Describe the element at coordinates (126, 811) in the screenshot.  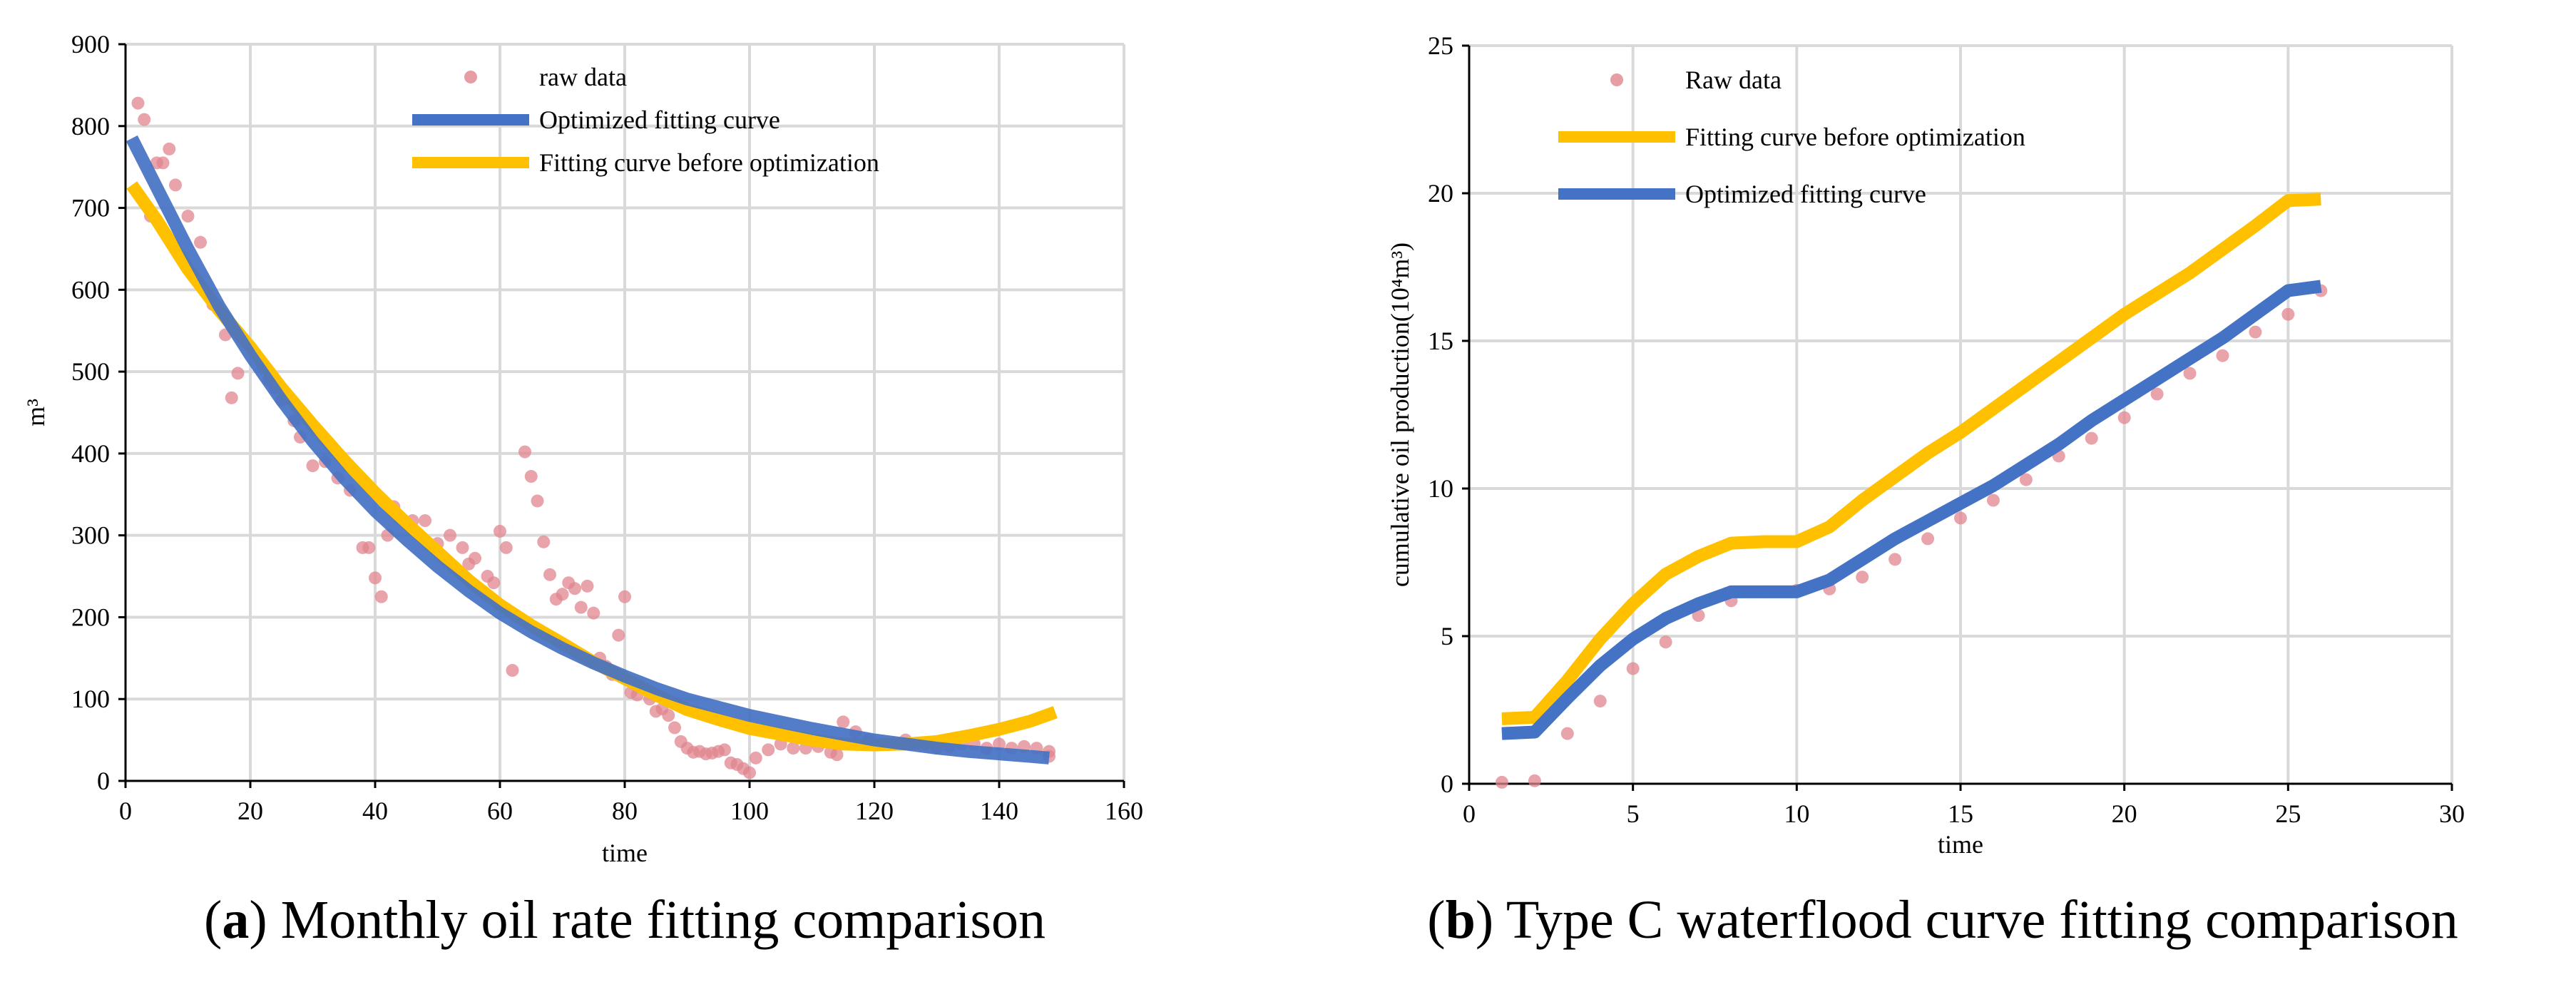
I see `x-tick-label: 0` at that location.